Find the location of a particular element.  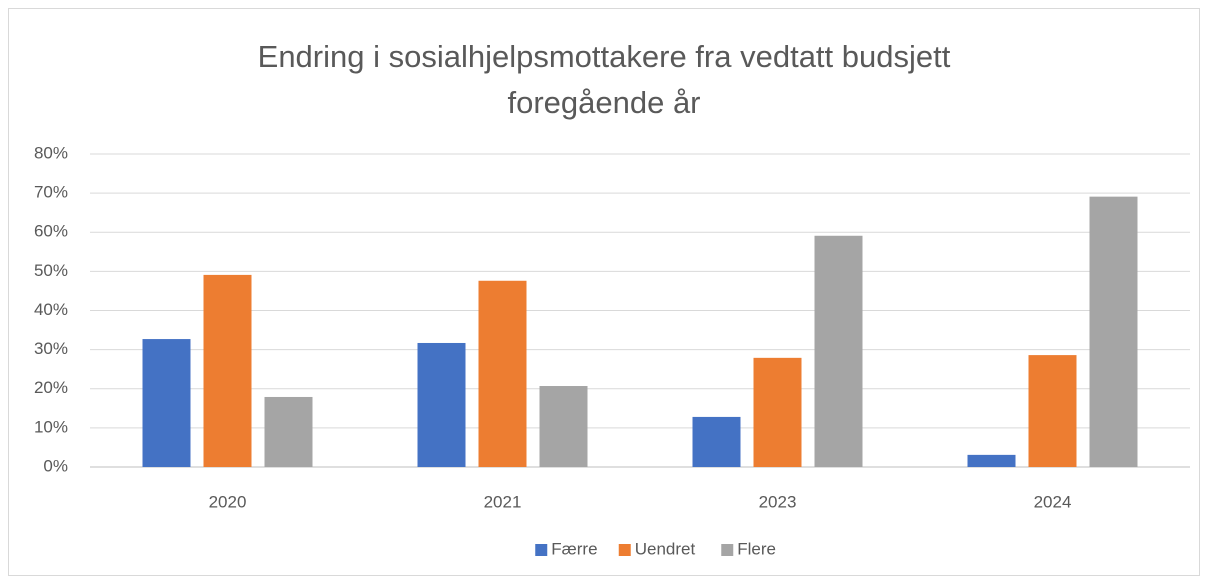

y-tick-label: 10% is located at coordinates (51, 426).